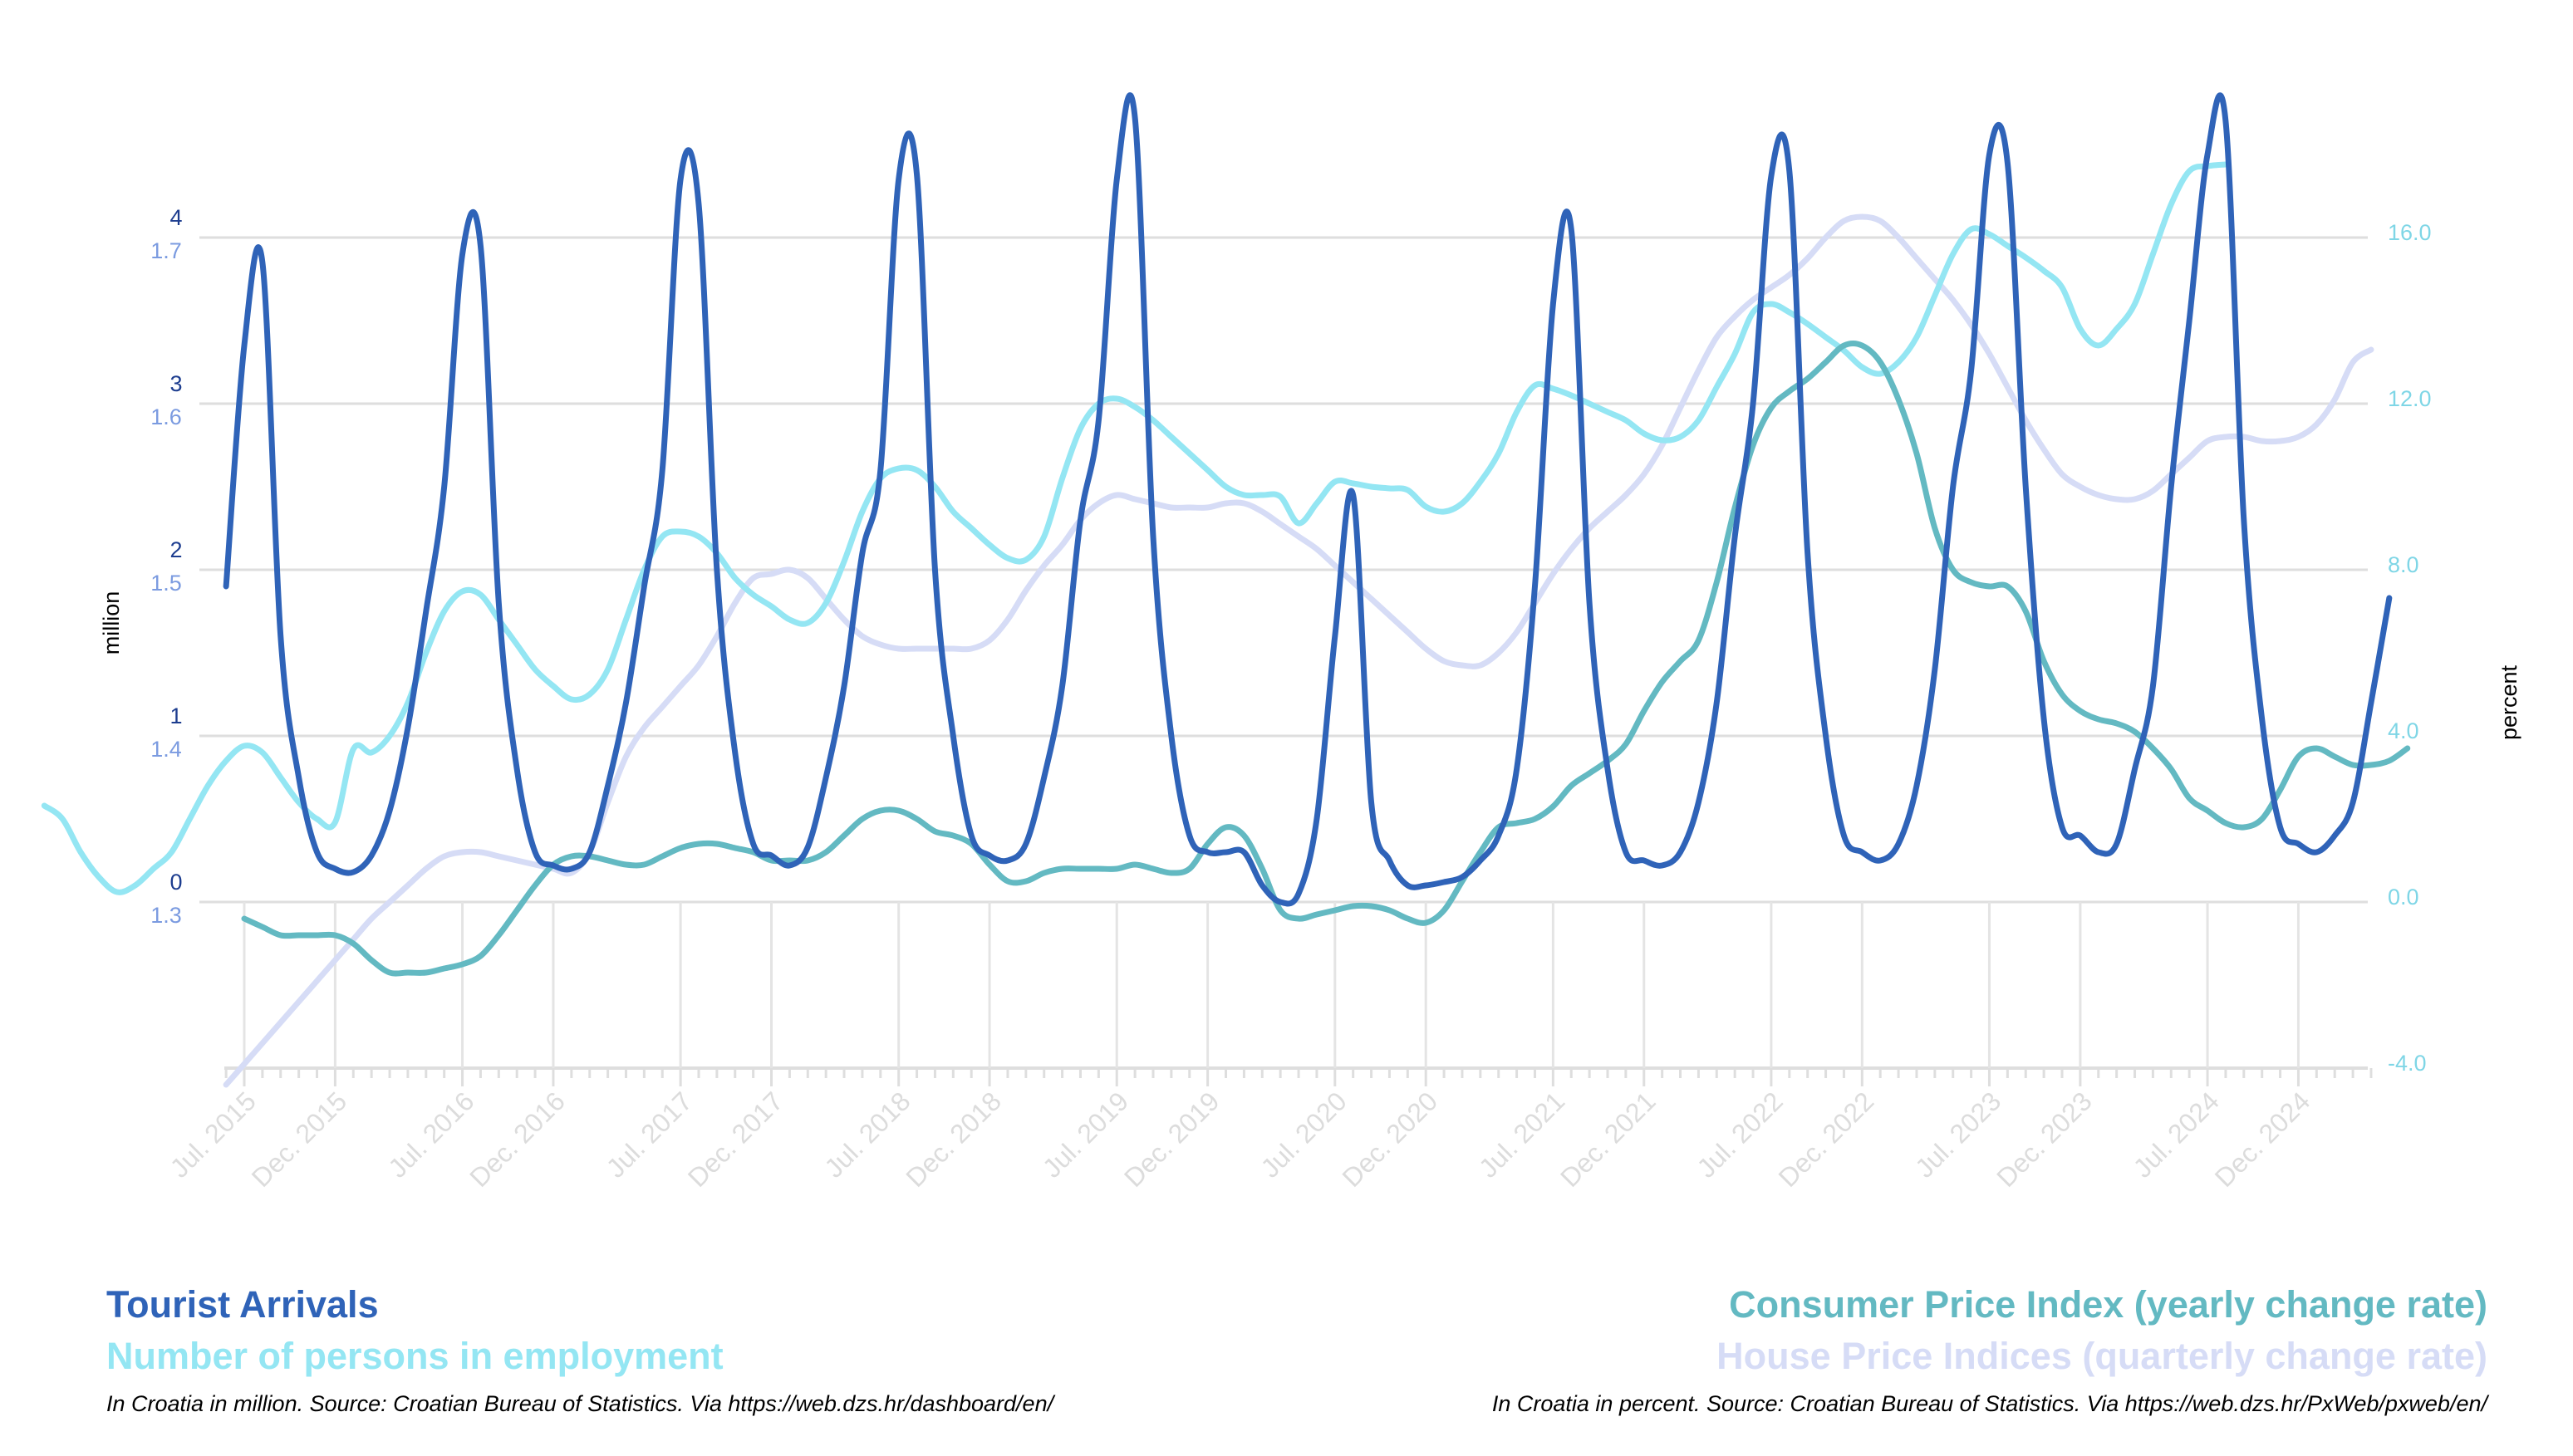 The height and width of the screenshot is (1456, 2573). I want to click on y-tick-label: 1, so click(175, 715).